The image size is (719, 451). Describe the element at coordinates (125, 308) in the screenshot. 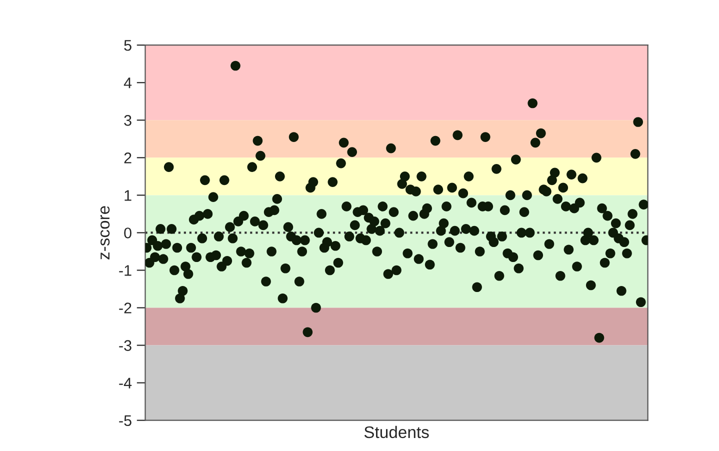

I see `y-tick-label: -2` at that location.